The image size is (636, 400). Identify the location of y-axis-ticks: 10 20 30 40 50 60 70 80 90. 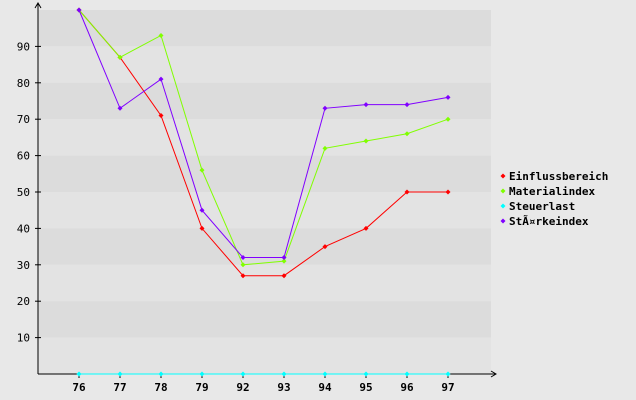
(29, 192).